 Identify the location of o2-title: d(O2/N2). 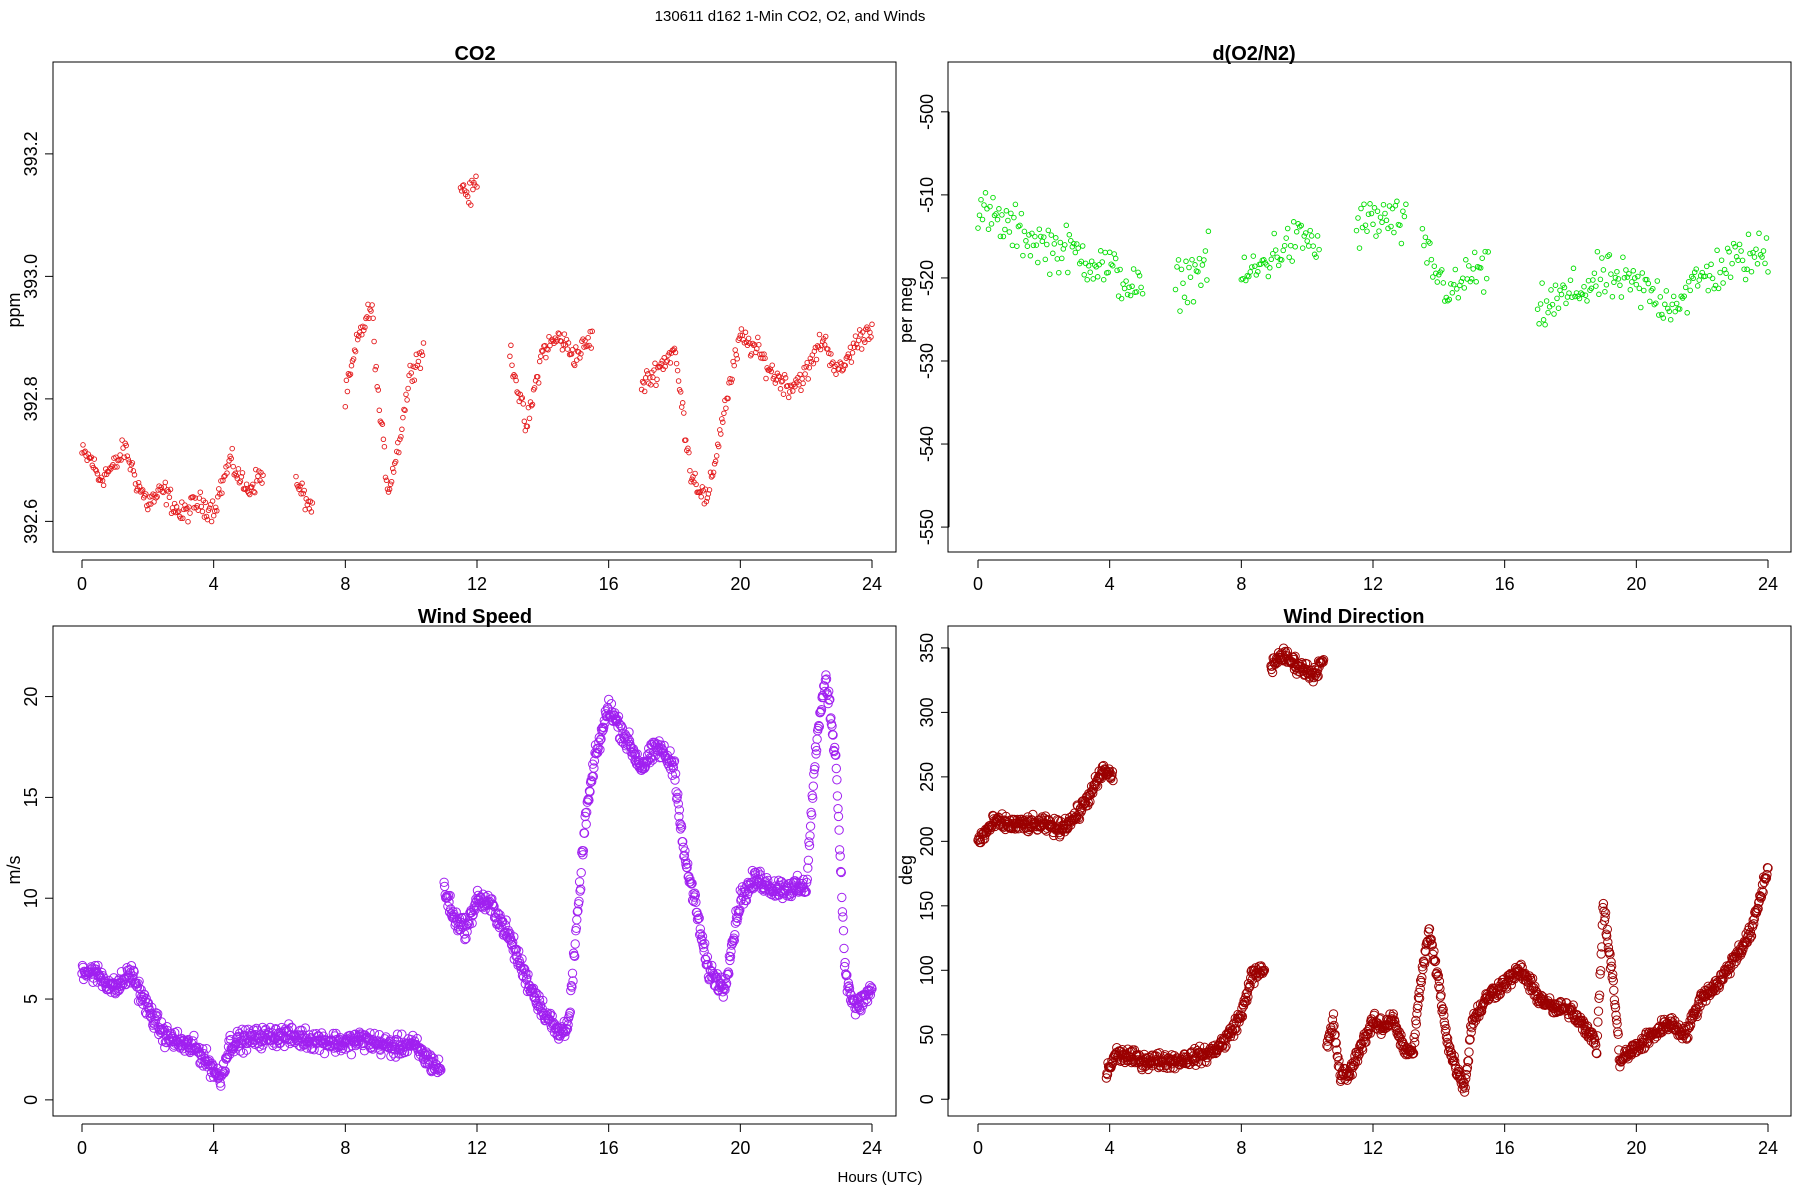
(1253, 54).